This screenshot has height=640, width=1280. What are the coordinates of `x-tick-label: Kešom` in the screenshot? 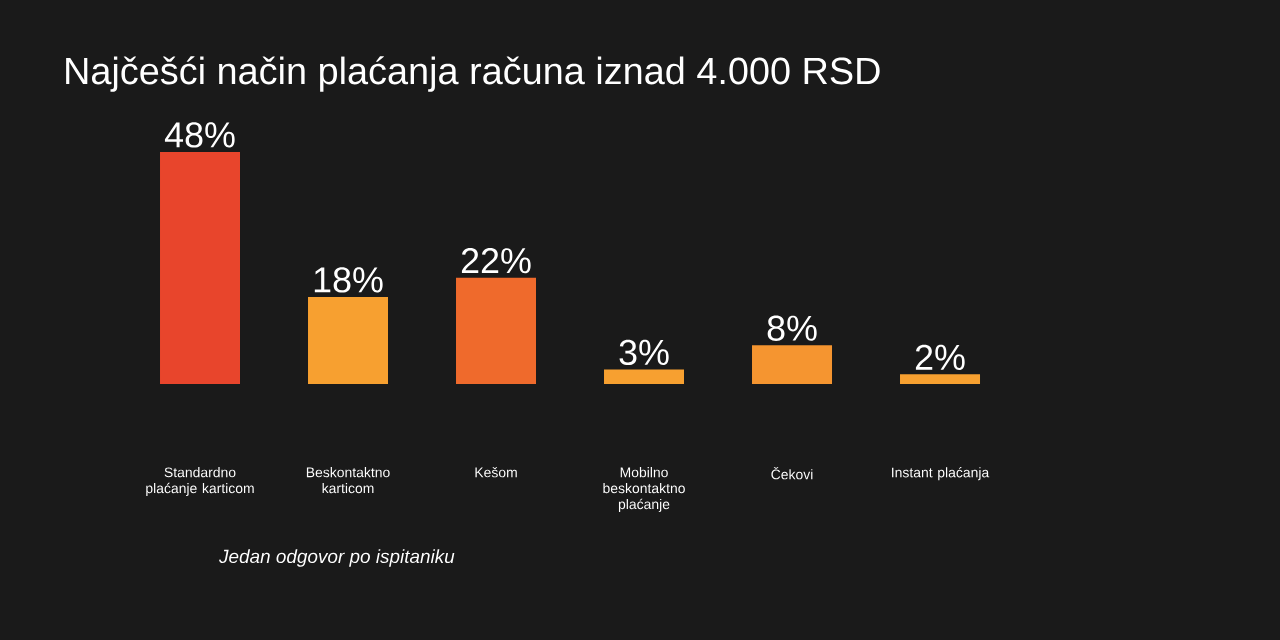 It's located at (496, 472).